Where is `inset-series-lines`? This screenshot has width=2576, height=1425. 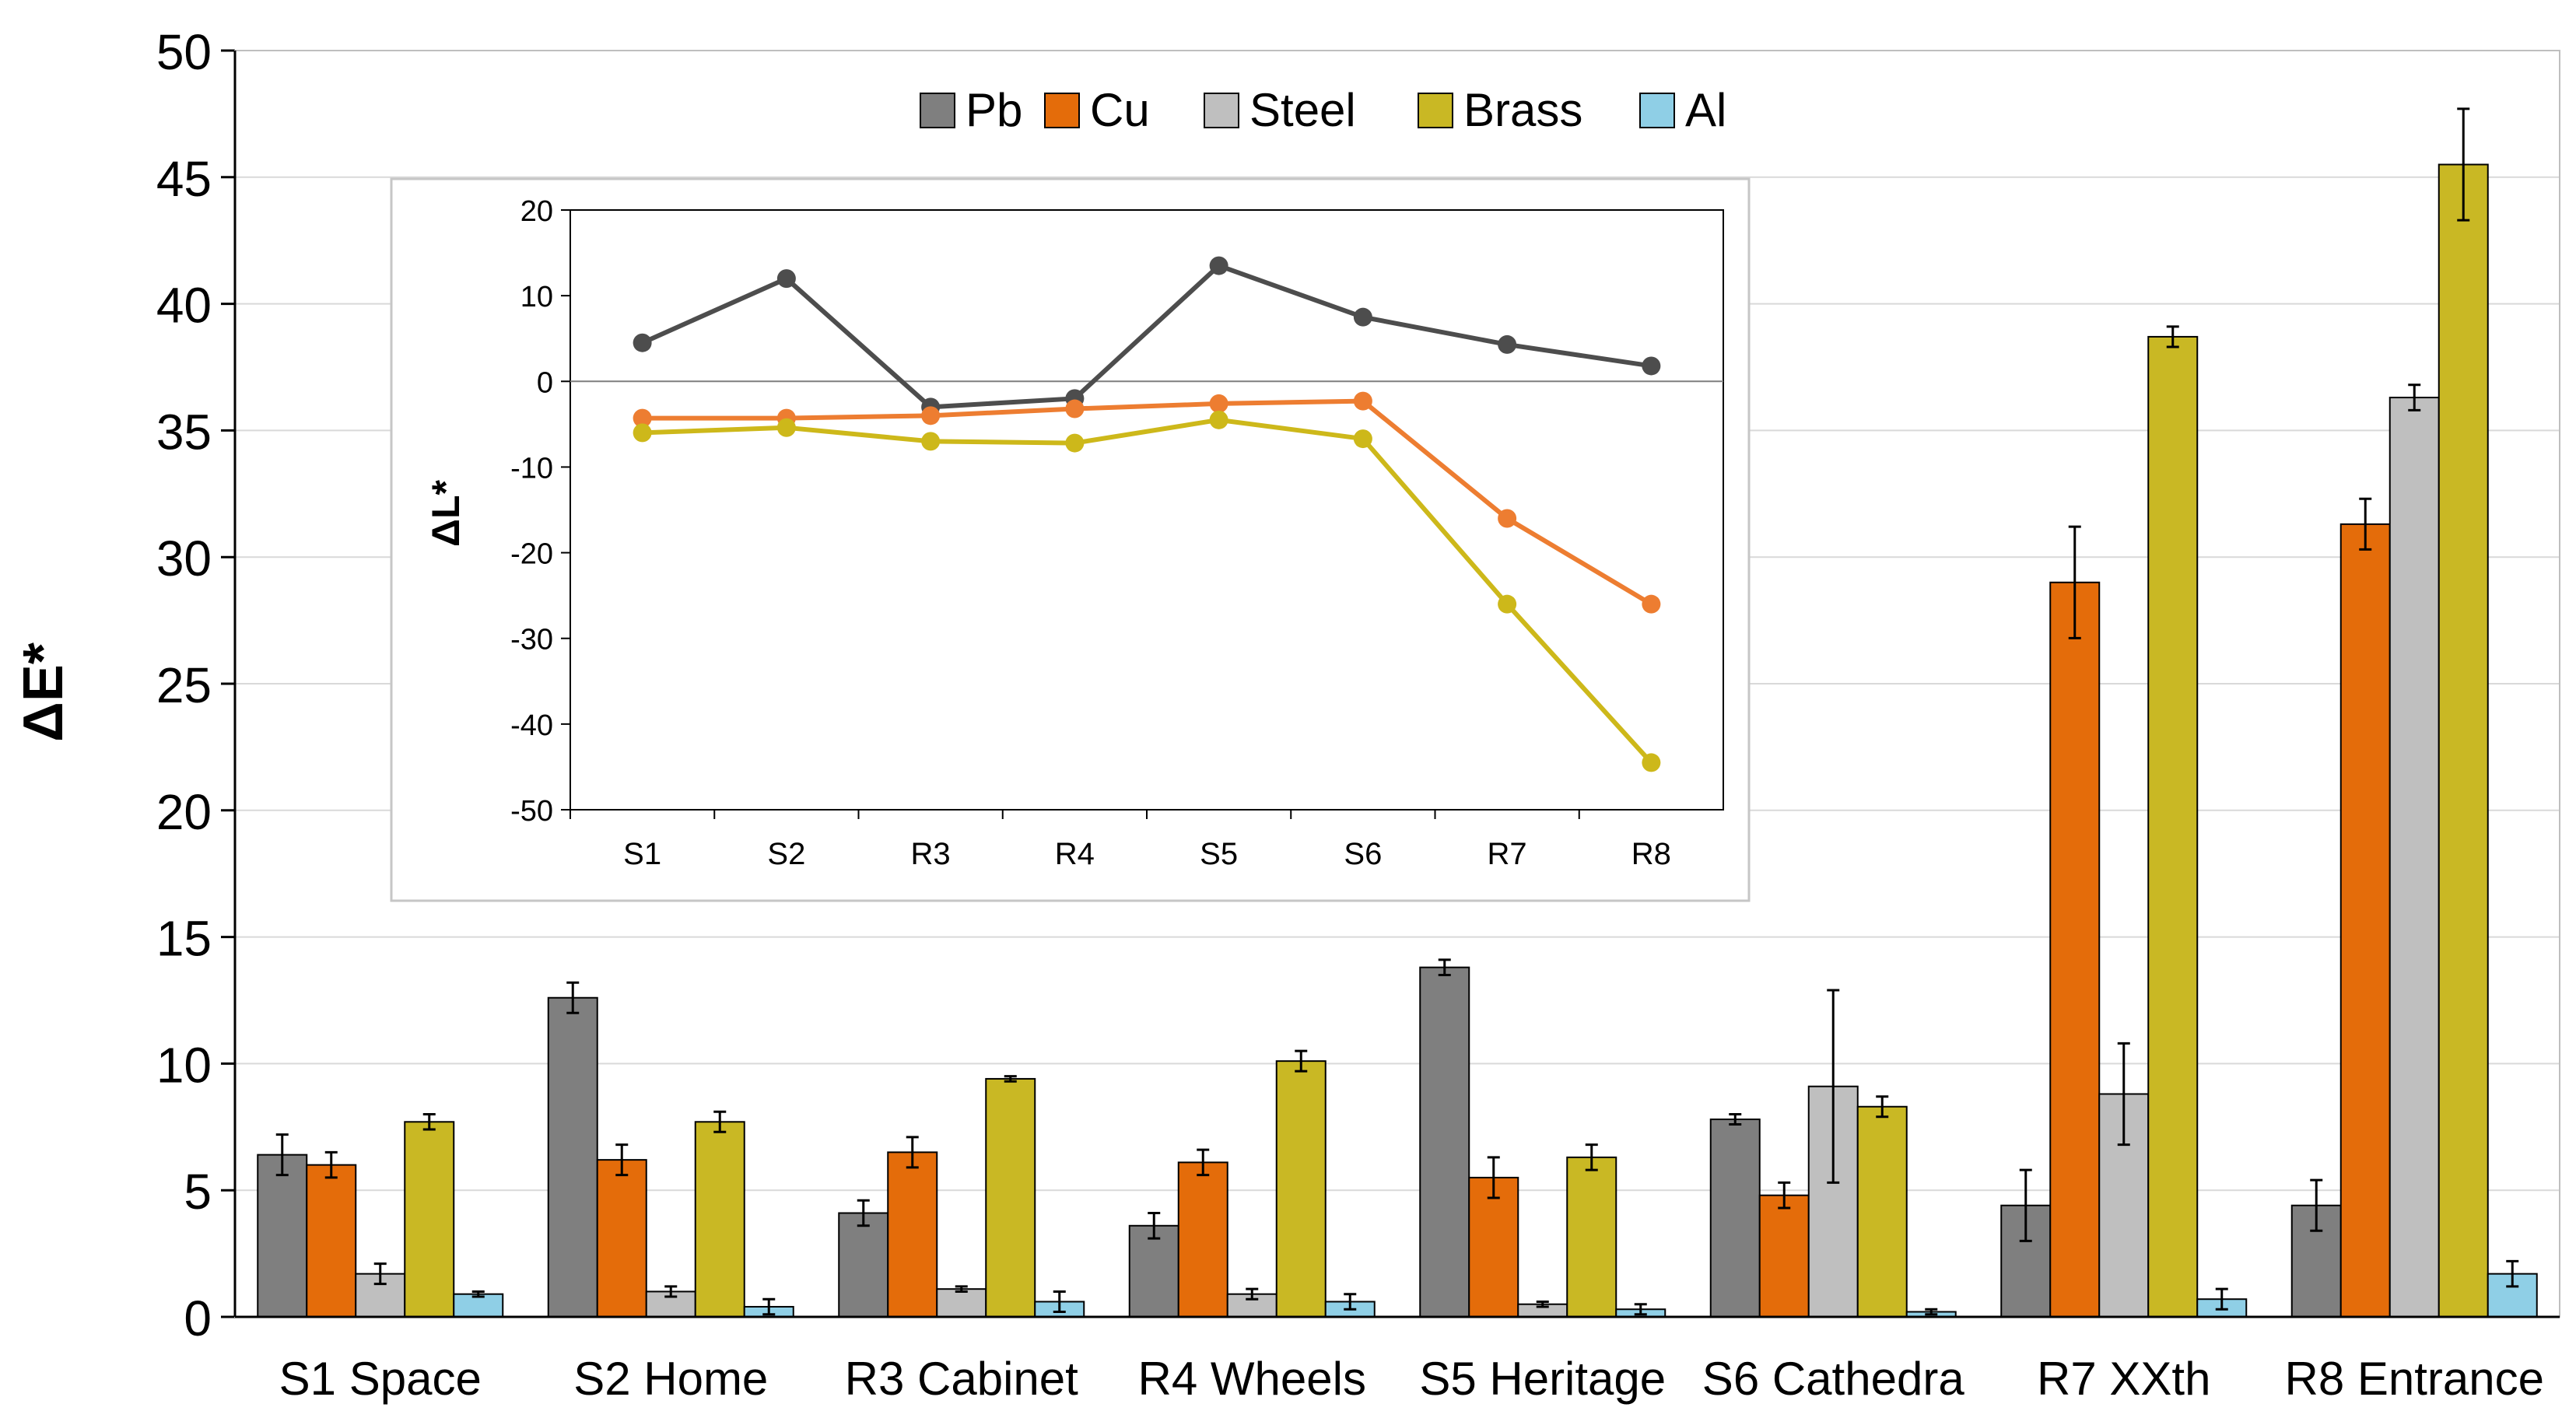 inset-series-lines is located at coordinates (1147, 514).